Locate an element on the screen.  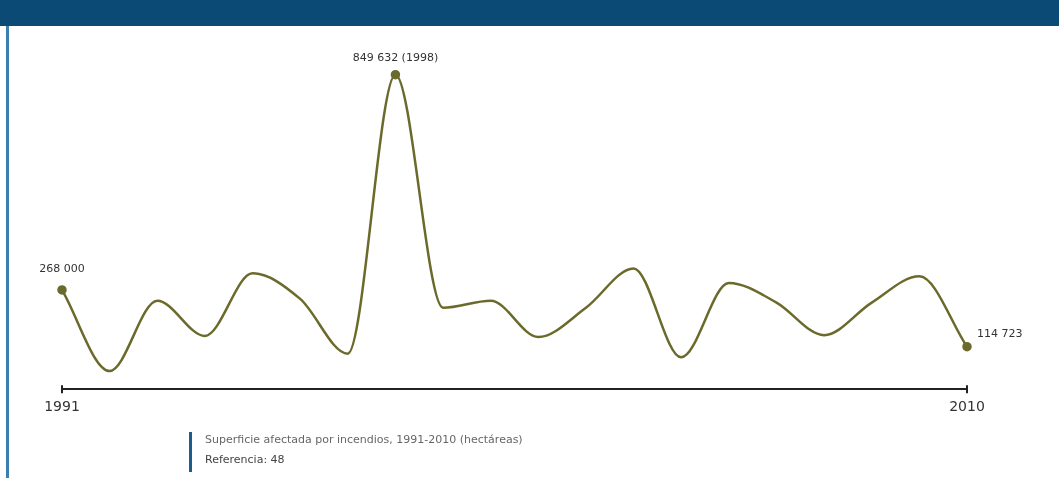
x-tick-label: 2010 is located at coordinates (967, 406).